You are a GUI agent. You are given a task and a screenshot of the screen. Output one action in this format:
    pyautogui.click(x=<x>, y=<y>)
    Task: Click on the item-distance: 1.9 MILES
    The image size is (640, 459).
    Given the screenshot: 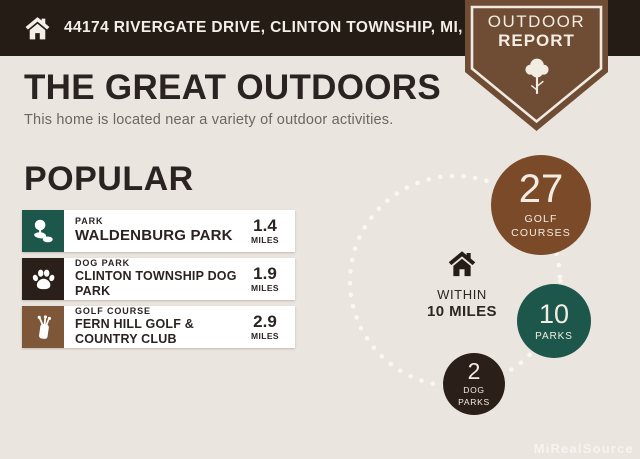 What is the action you would take?
    pyautogui.click(x=269, y=279)
    